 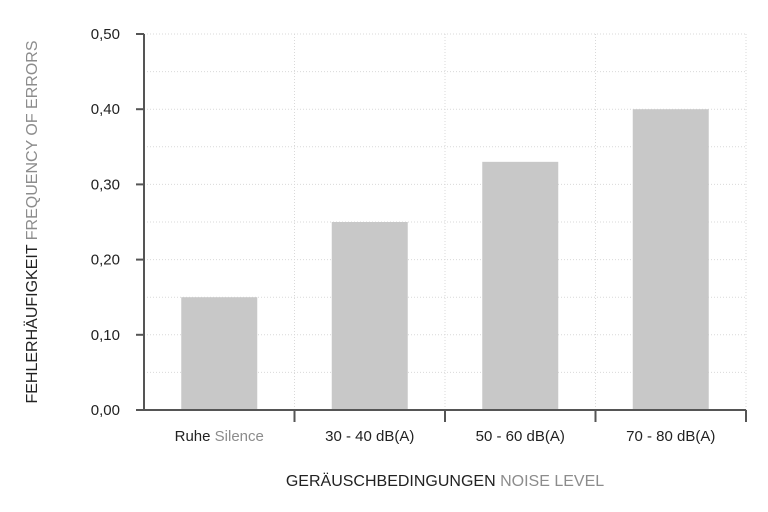 I want to click on x-tick-label-primary: 30 - 40 dB(A), so click(x=369, y=436).